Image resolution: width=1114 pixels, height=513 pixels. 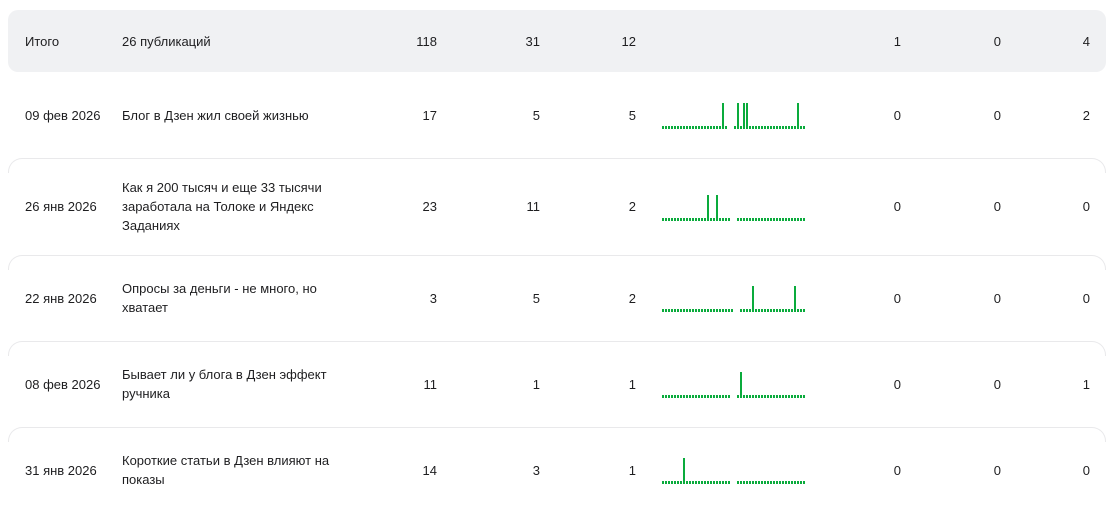 What do you see at coordinates (224, 384) in the screenshot?
I see `publication-title: Бывает ли у блога в Дзен эффект ручника` at bounding box center [224, 384].